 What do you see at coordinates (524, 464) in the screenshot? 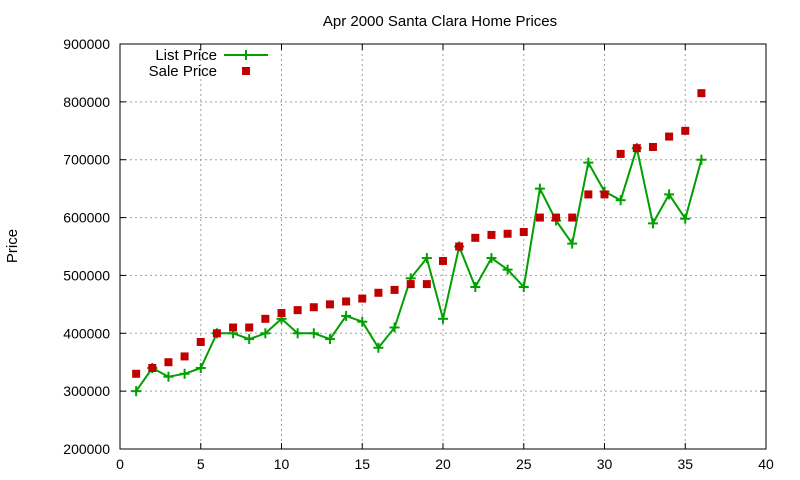
I see `x-tick-label: 25` at bounding box center [524, 464].